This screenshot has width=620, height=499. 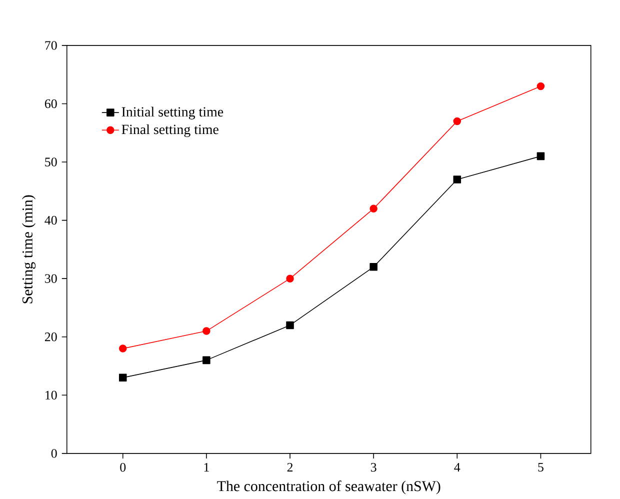 What do you see at coordinates (373, 467) in the screenshot?
I see `x-tick-label: 3` at bounding box center [373, 467].